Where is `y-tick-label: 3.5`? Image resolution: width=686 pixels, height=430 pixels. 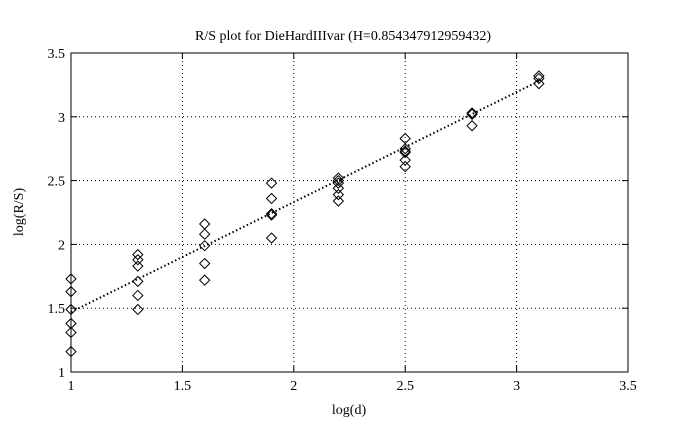
y-tick-label: 3.5 is located at coordinates (57, 54).